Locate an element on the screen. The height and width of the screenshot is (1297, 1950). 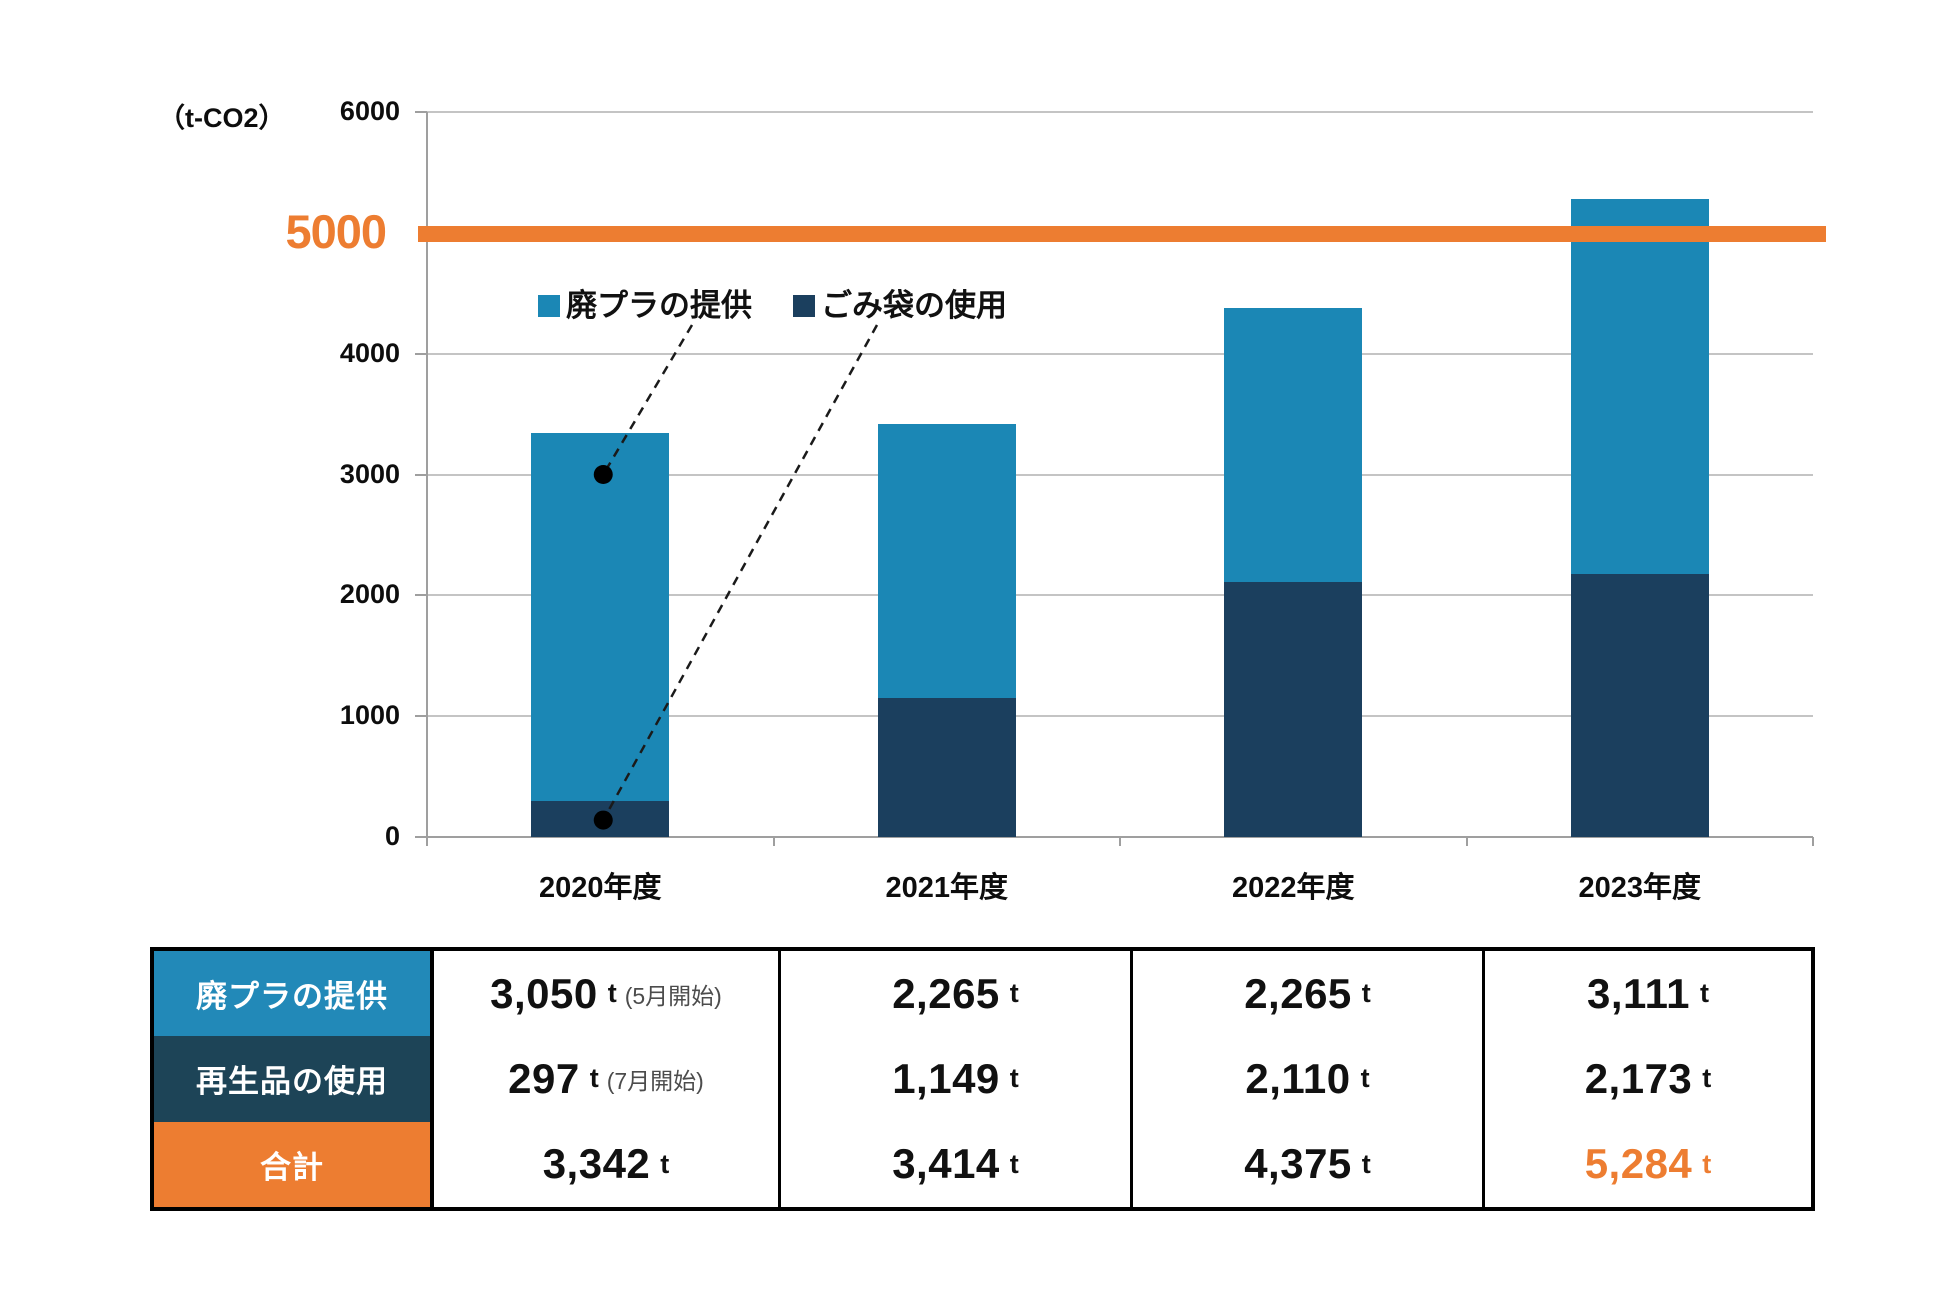
bar-segment-ごみ袋の使用-2023年度 is located at coordinates (1639, 705).